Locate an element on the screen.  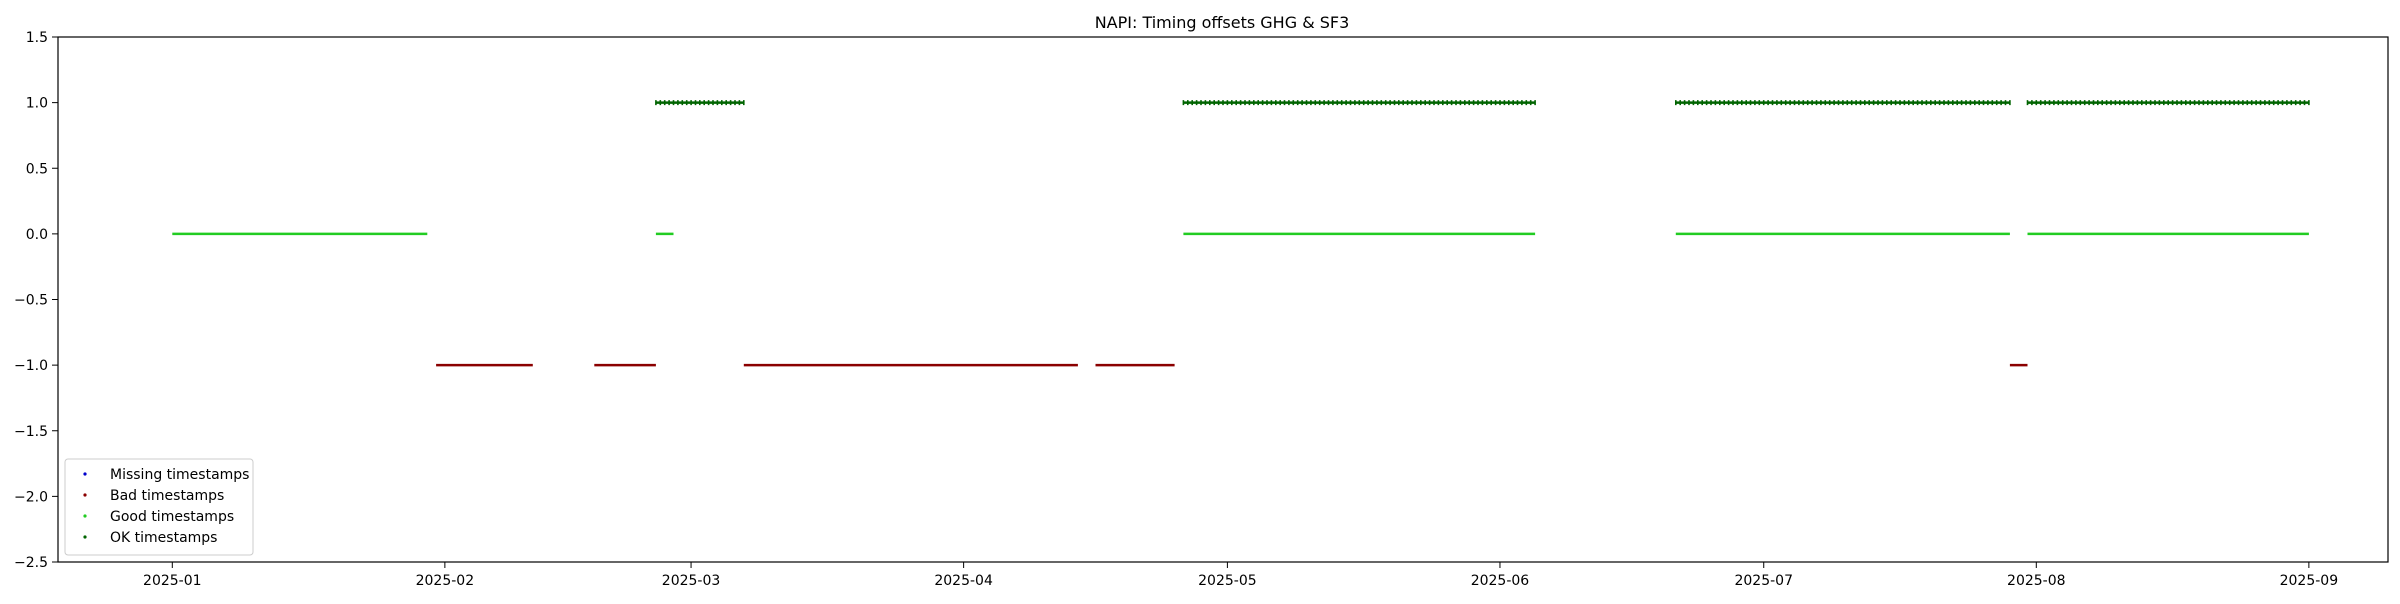
legend-box is located at coordinates (159, 507).